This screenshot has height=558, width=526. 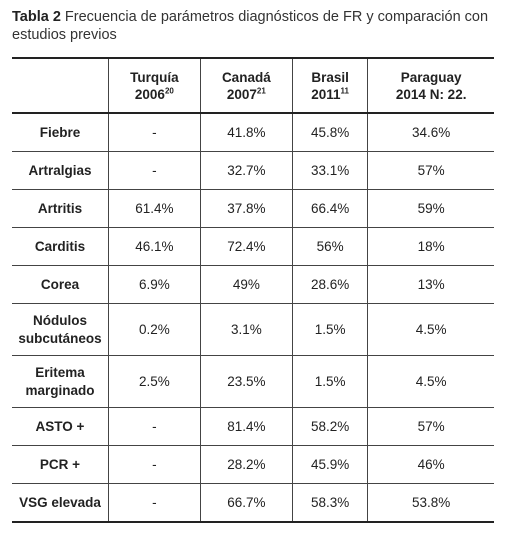 I want to click on cell: 66.4%, so click(x=329, y=208).